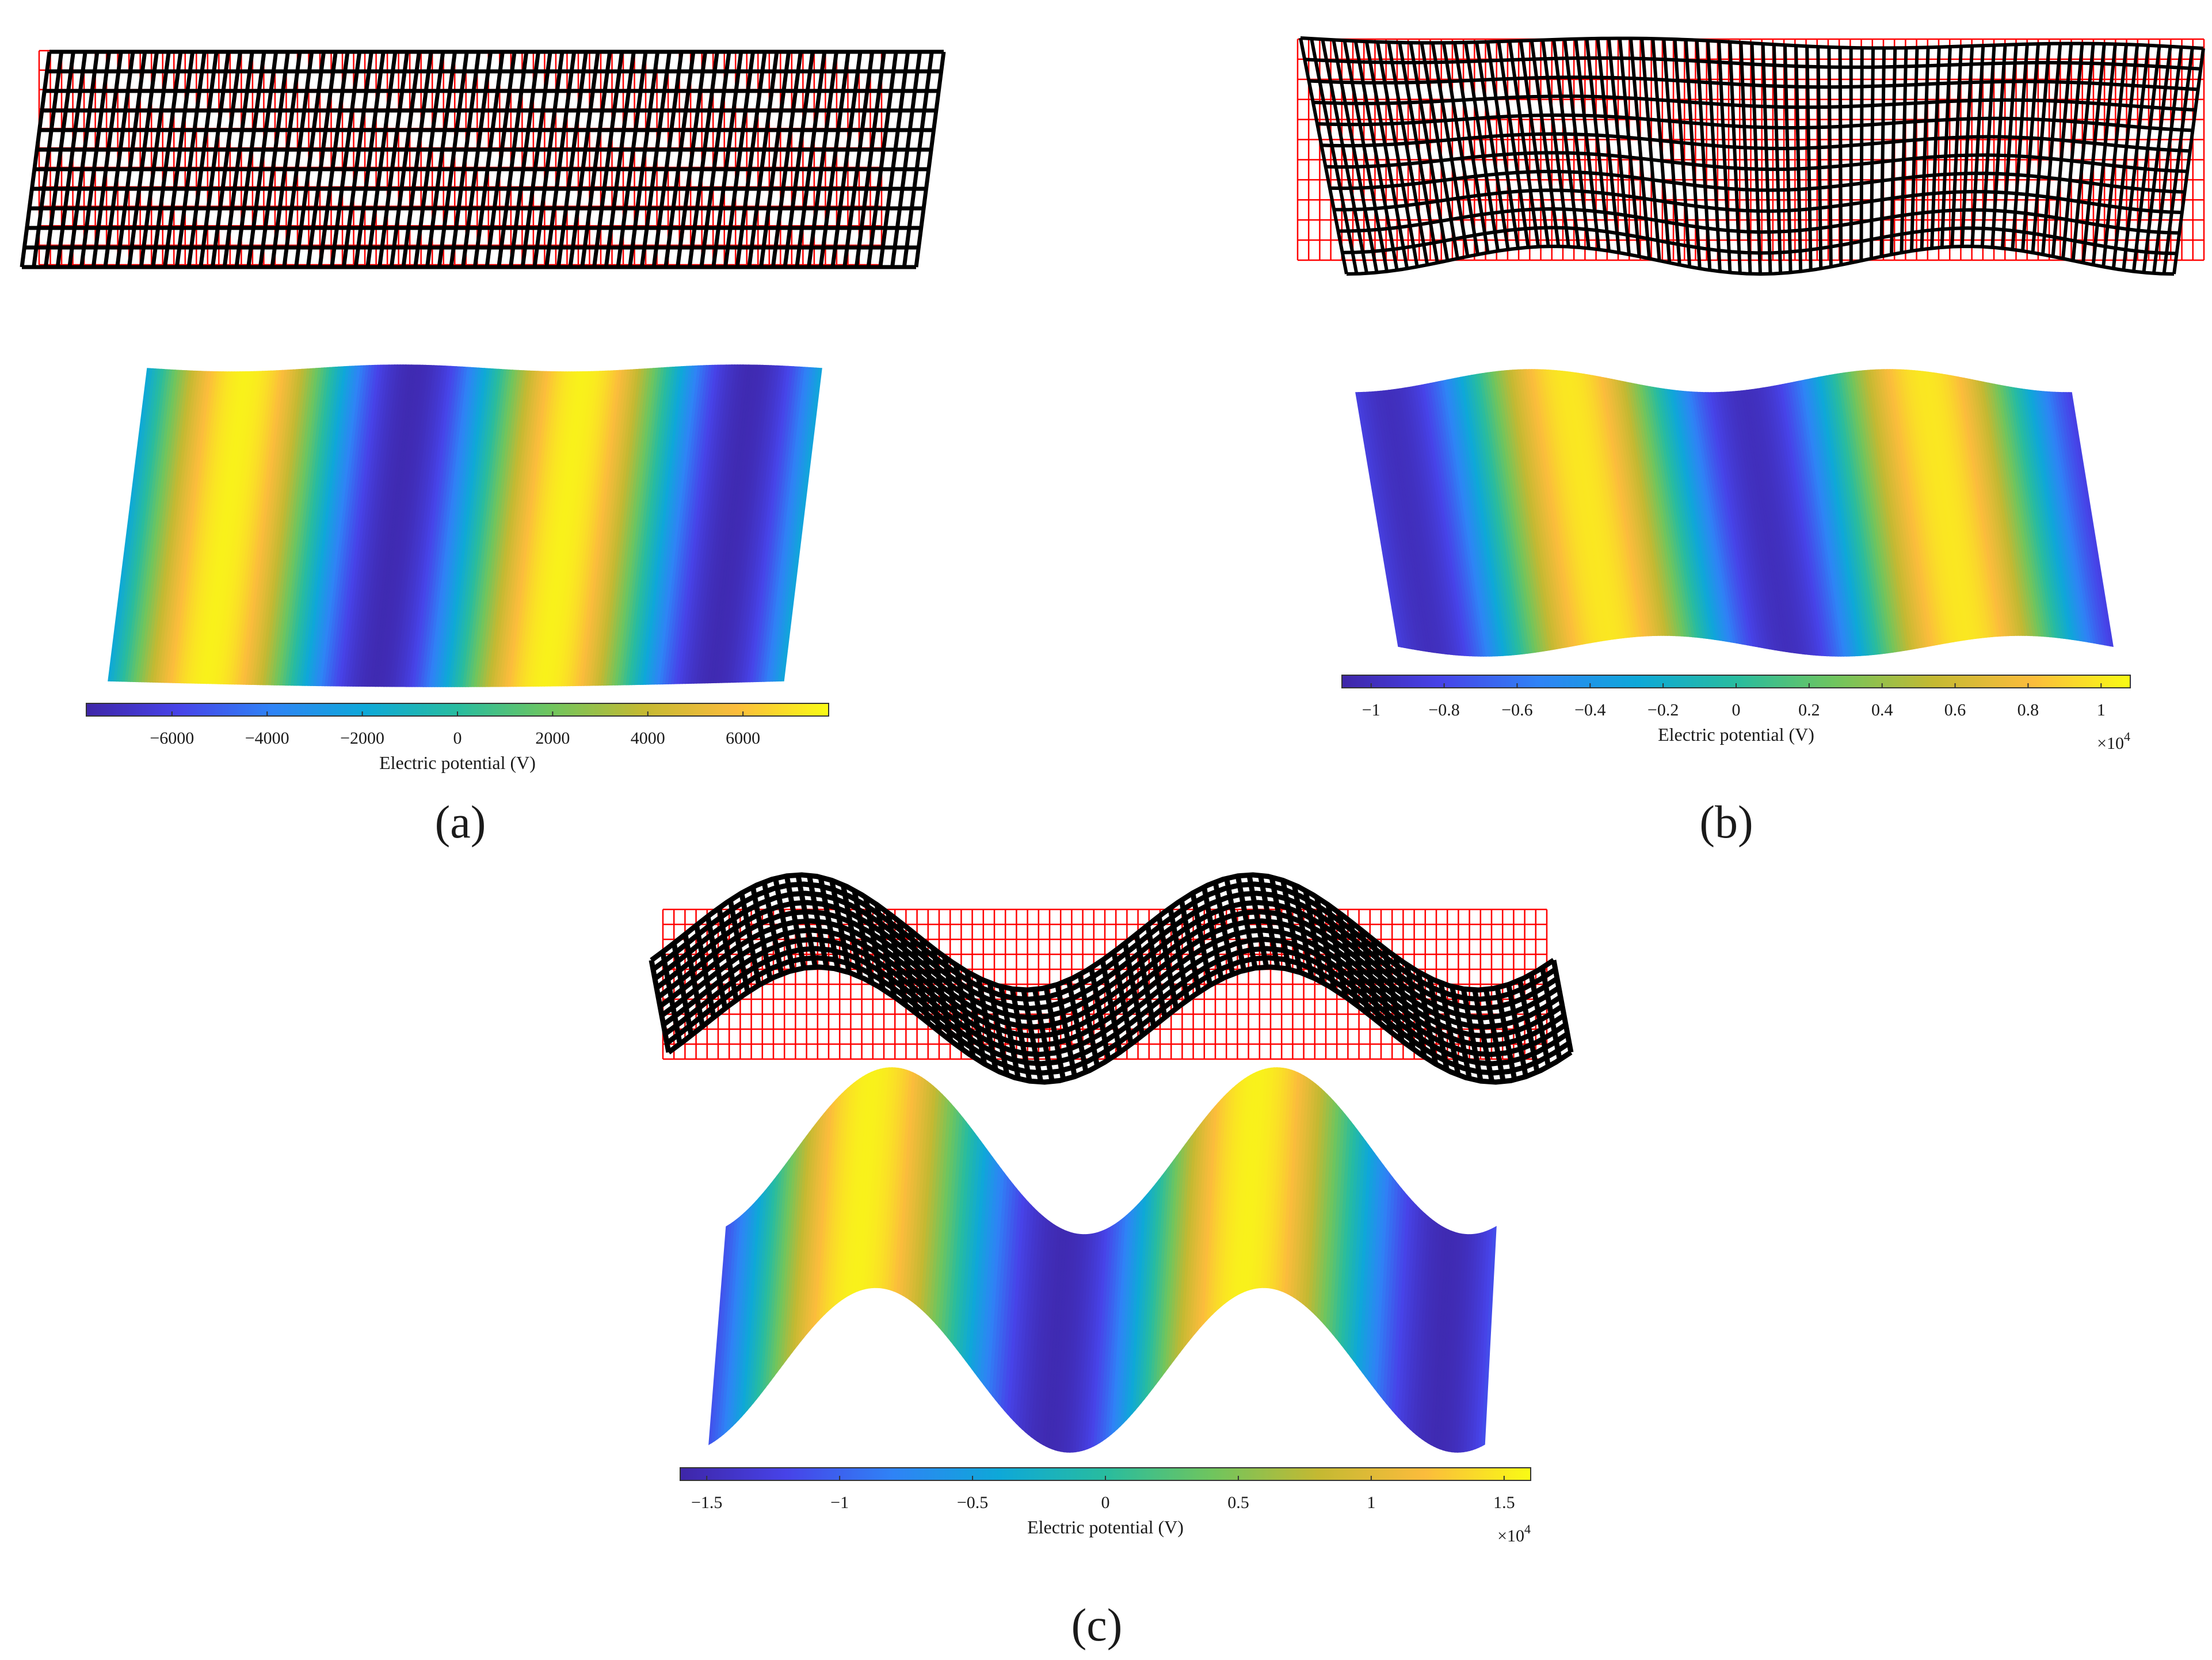 This screenshot has height=1660, width=2212. What do you see at coordinates (1726, 822) in the screenshot?
I see `panel-b-label: (b)` at bounding box center [1726, 822].